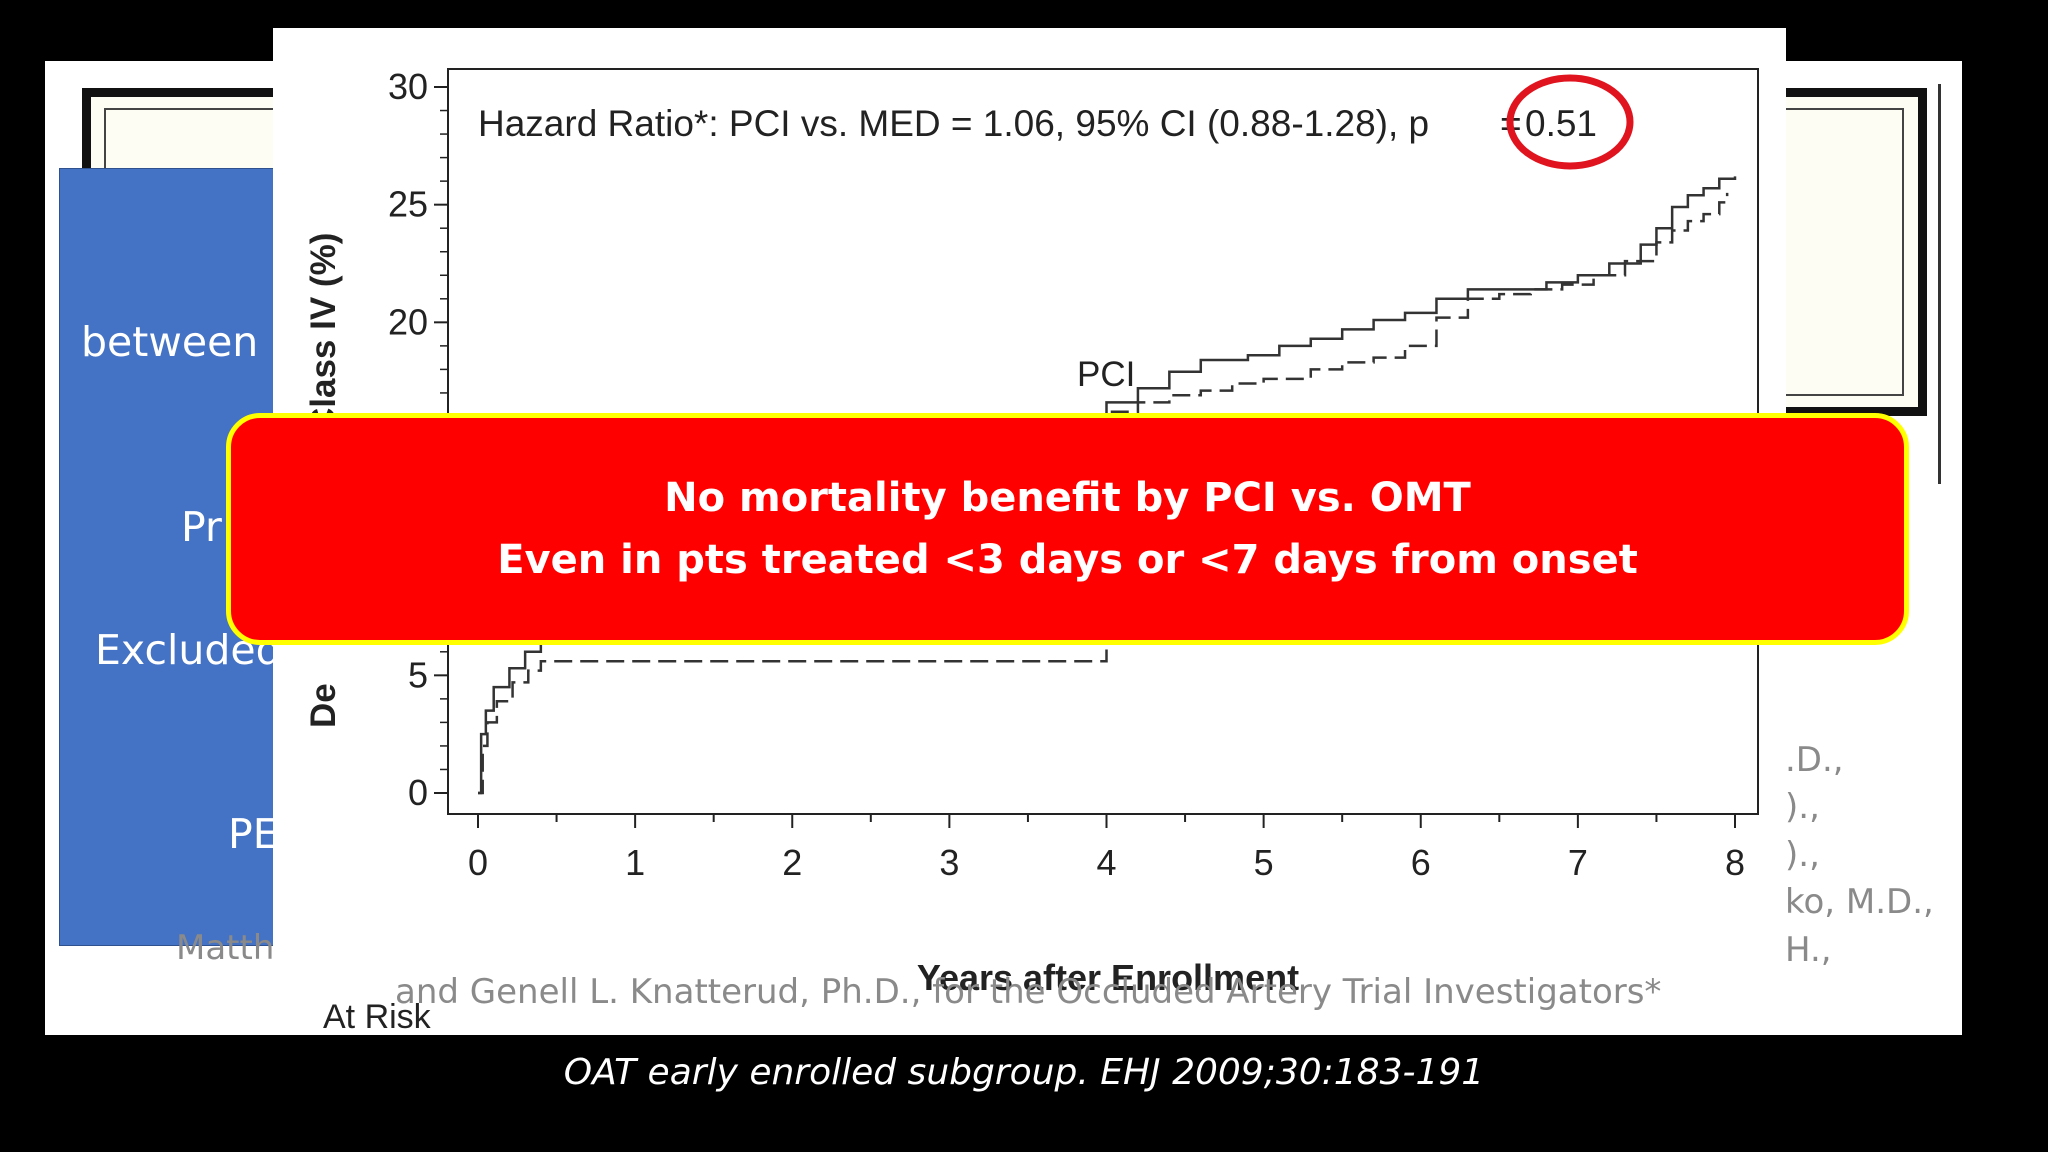 This screenshot has width=2048, height=1152. I want to click on panel-fragment-4: PE, so click(253, 834).